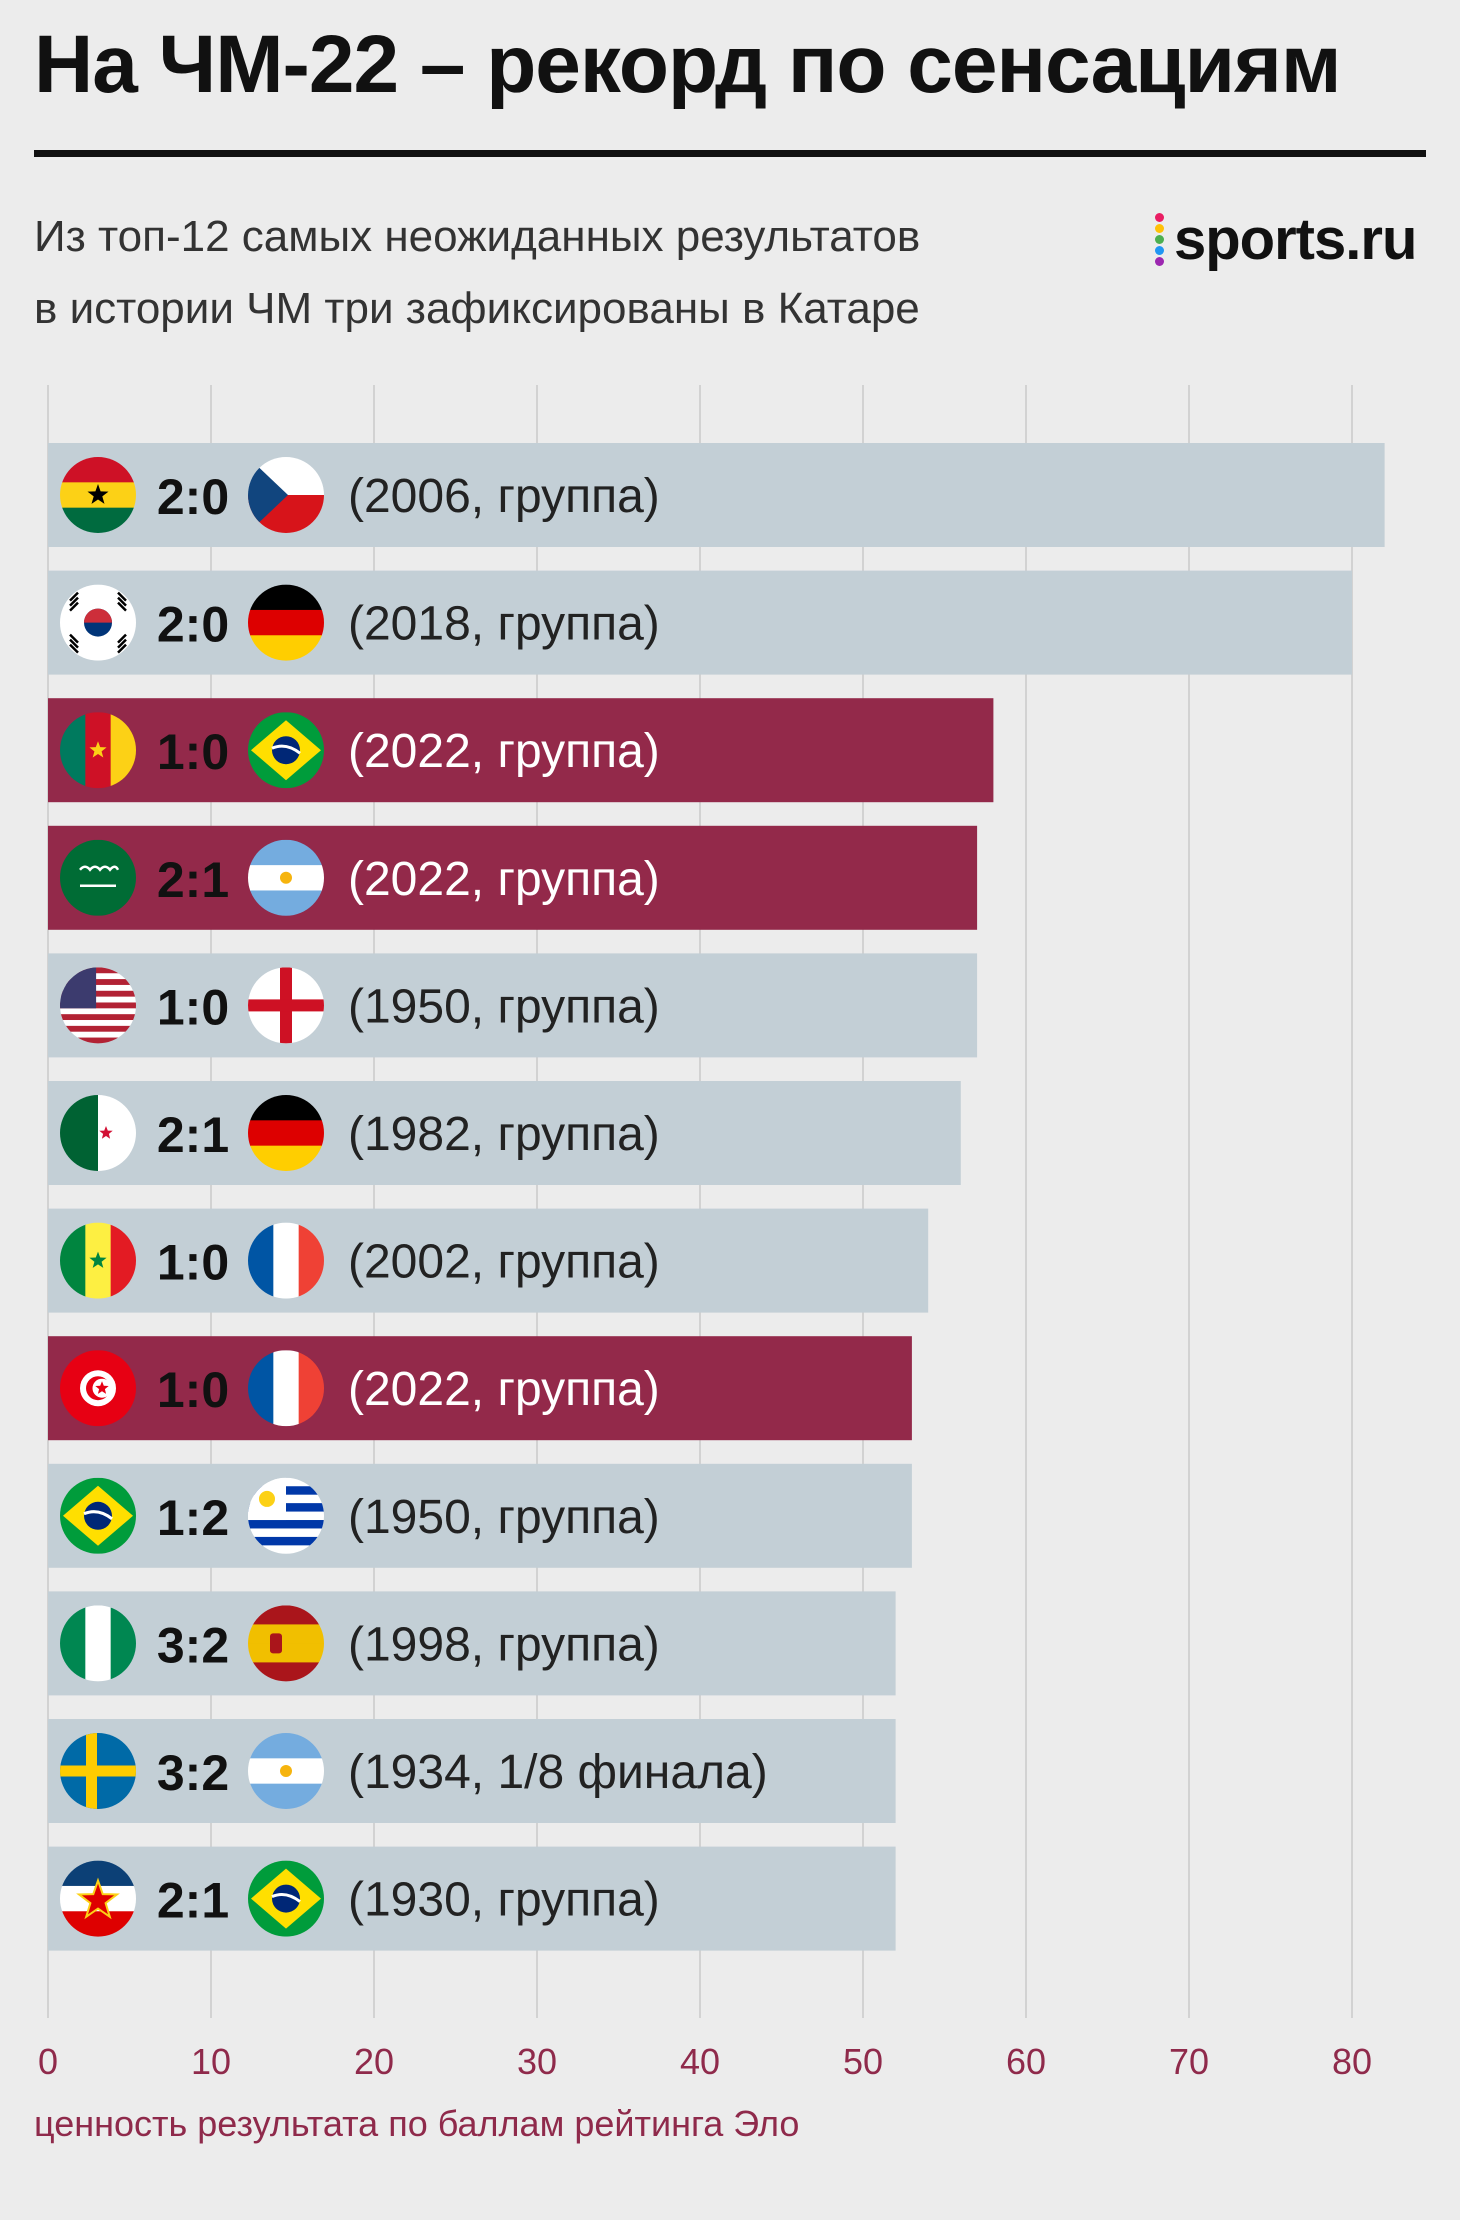  What do you see at coordinates (286, 1643) in the screenshot?
I see `spain-flag-icon` at bounding box center [286, 1643].